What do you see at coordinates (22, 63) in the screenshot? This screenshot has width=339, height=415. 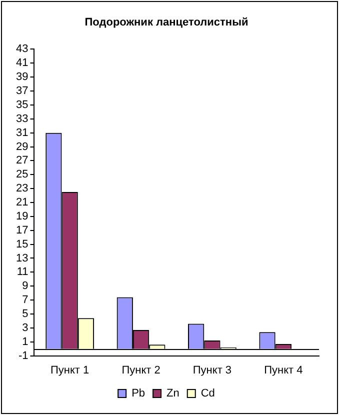 I see `y-tick-label: 41` at bounding box center [22, 63].